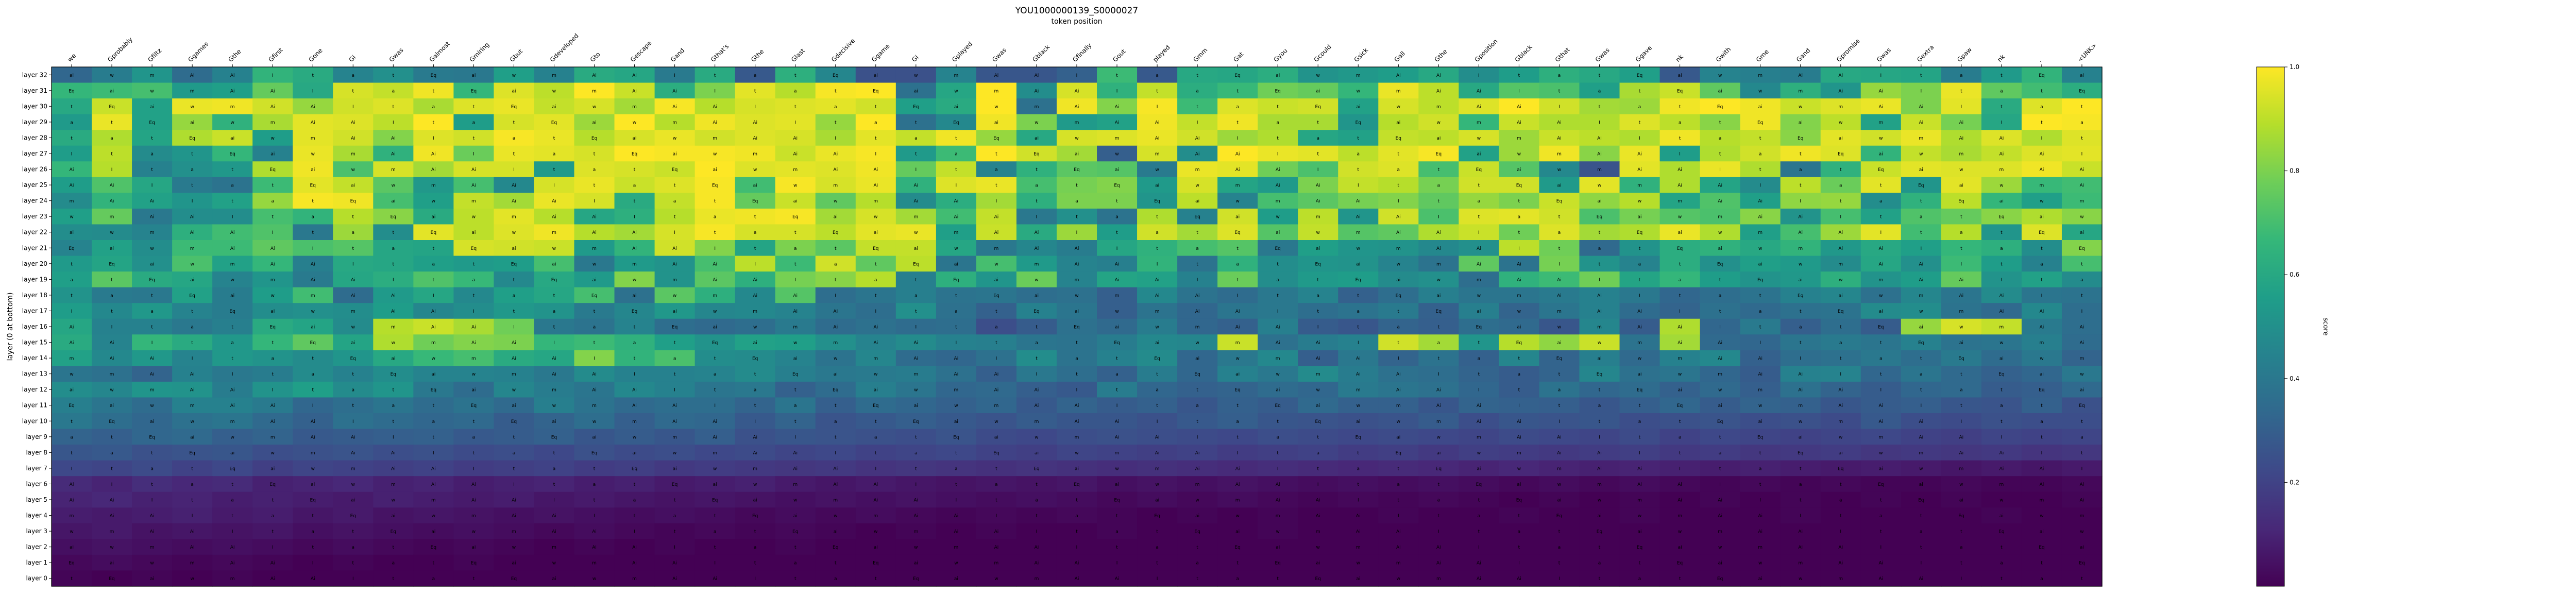 The width and height of the screenshot is (2576, 595). Describe the element at coordinates (1964, 54) in the screenshot. I see `x-tick-label: Gpaw` at that location.